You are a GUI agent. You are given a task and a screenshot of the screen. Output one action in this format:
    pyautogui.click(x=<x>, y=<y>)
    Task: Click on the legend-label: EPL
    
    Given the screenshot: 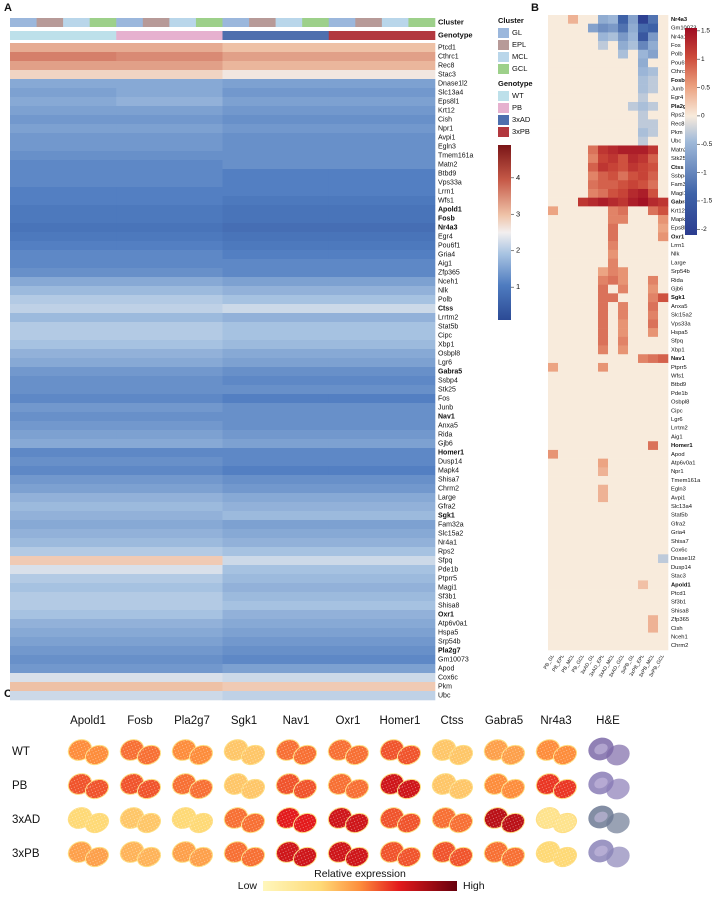 What is the action you would take?
    pyautogui.click(x=519, y=44)
    